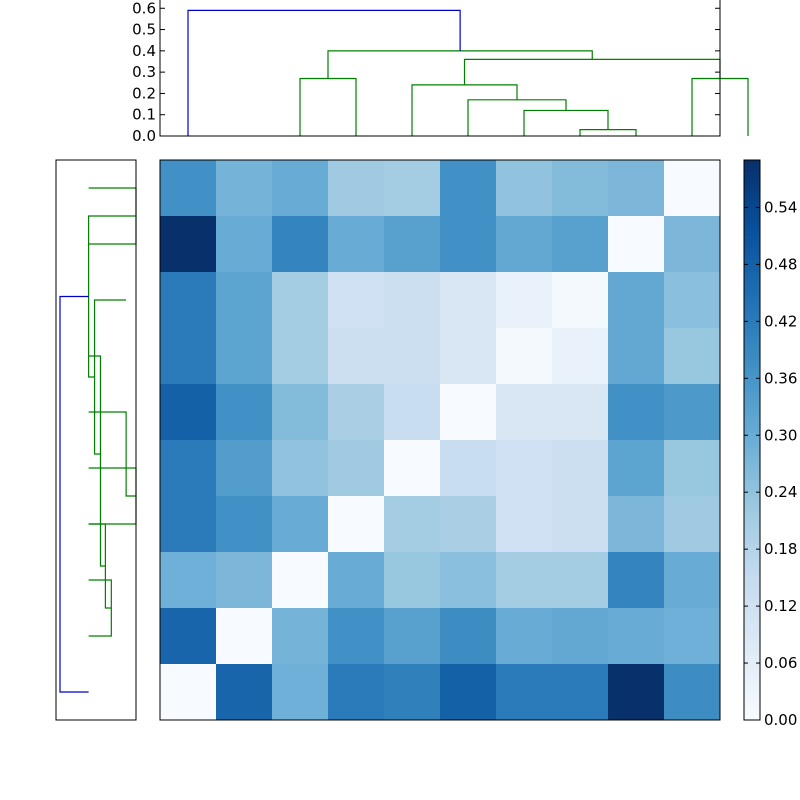 The image size is (800, 800). Describe the element at coordinates (780, 435) in the screenshot. I see `colorbar-tick-label: 0.30` at that location.